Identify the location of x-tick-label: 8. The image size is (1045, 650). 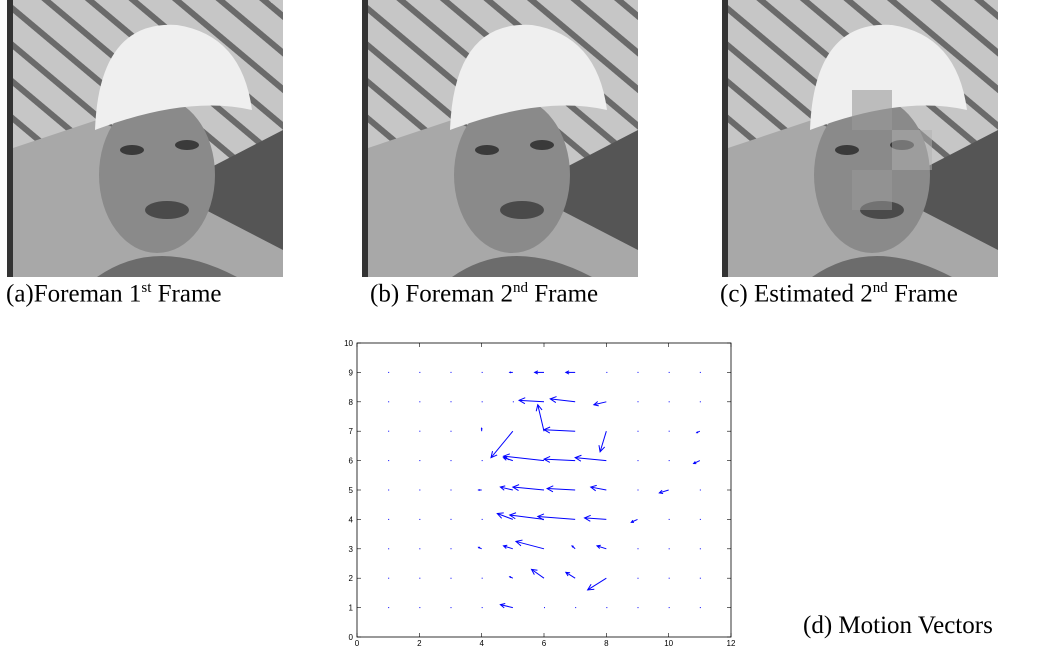
(606, 643).